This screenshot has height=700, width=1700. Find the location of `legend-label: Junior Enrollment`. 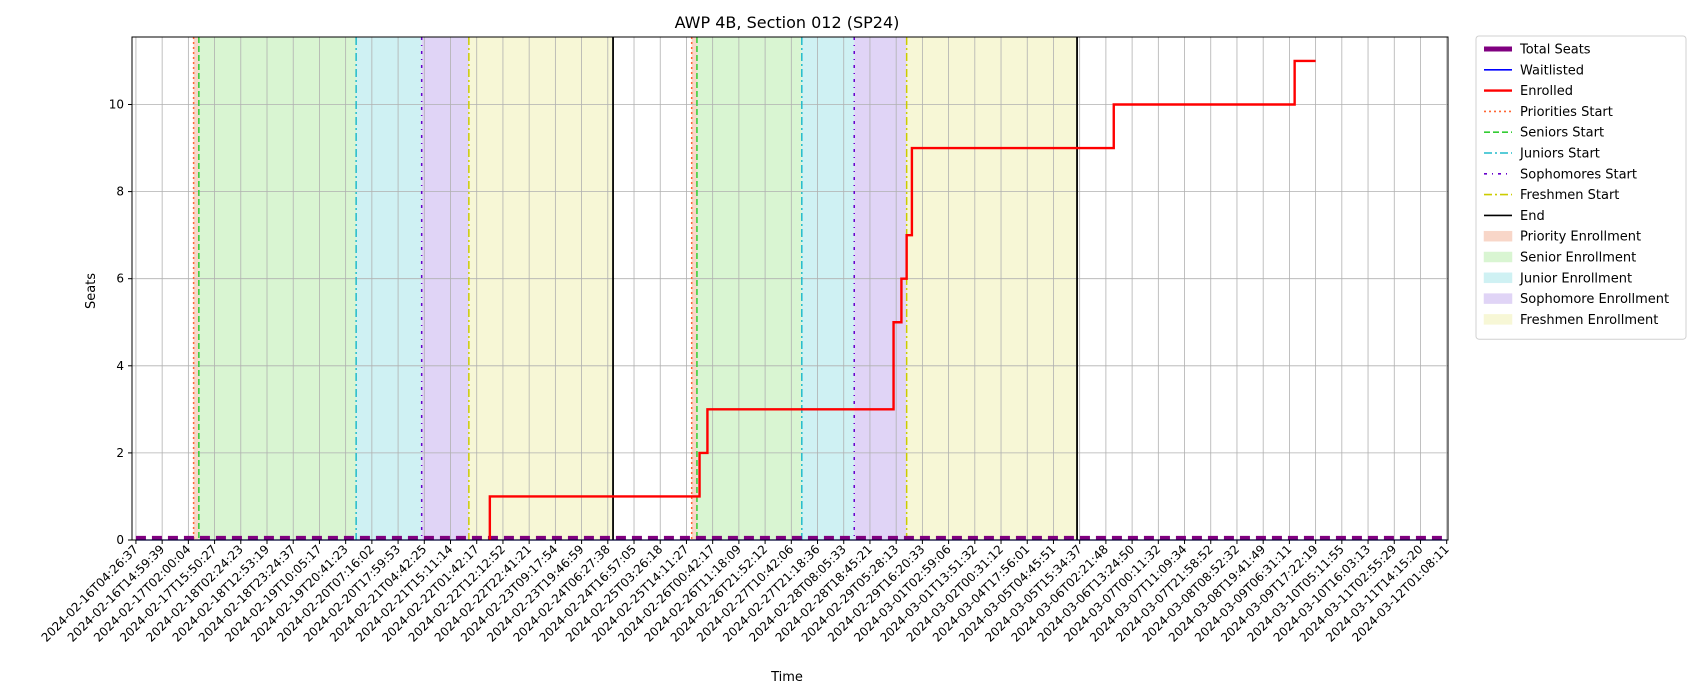

legend-label: Junior Enrollment is located at coordinates (1575, 278).